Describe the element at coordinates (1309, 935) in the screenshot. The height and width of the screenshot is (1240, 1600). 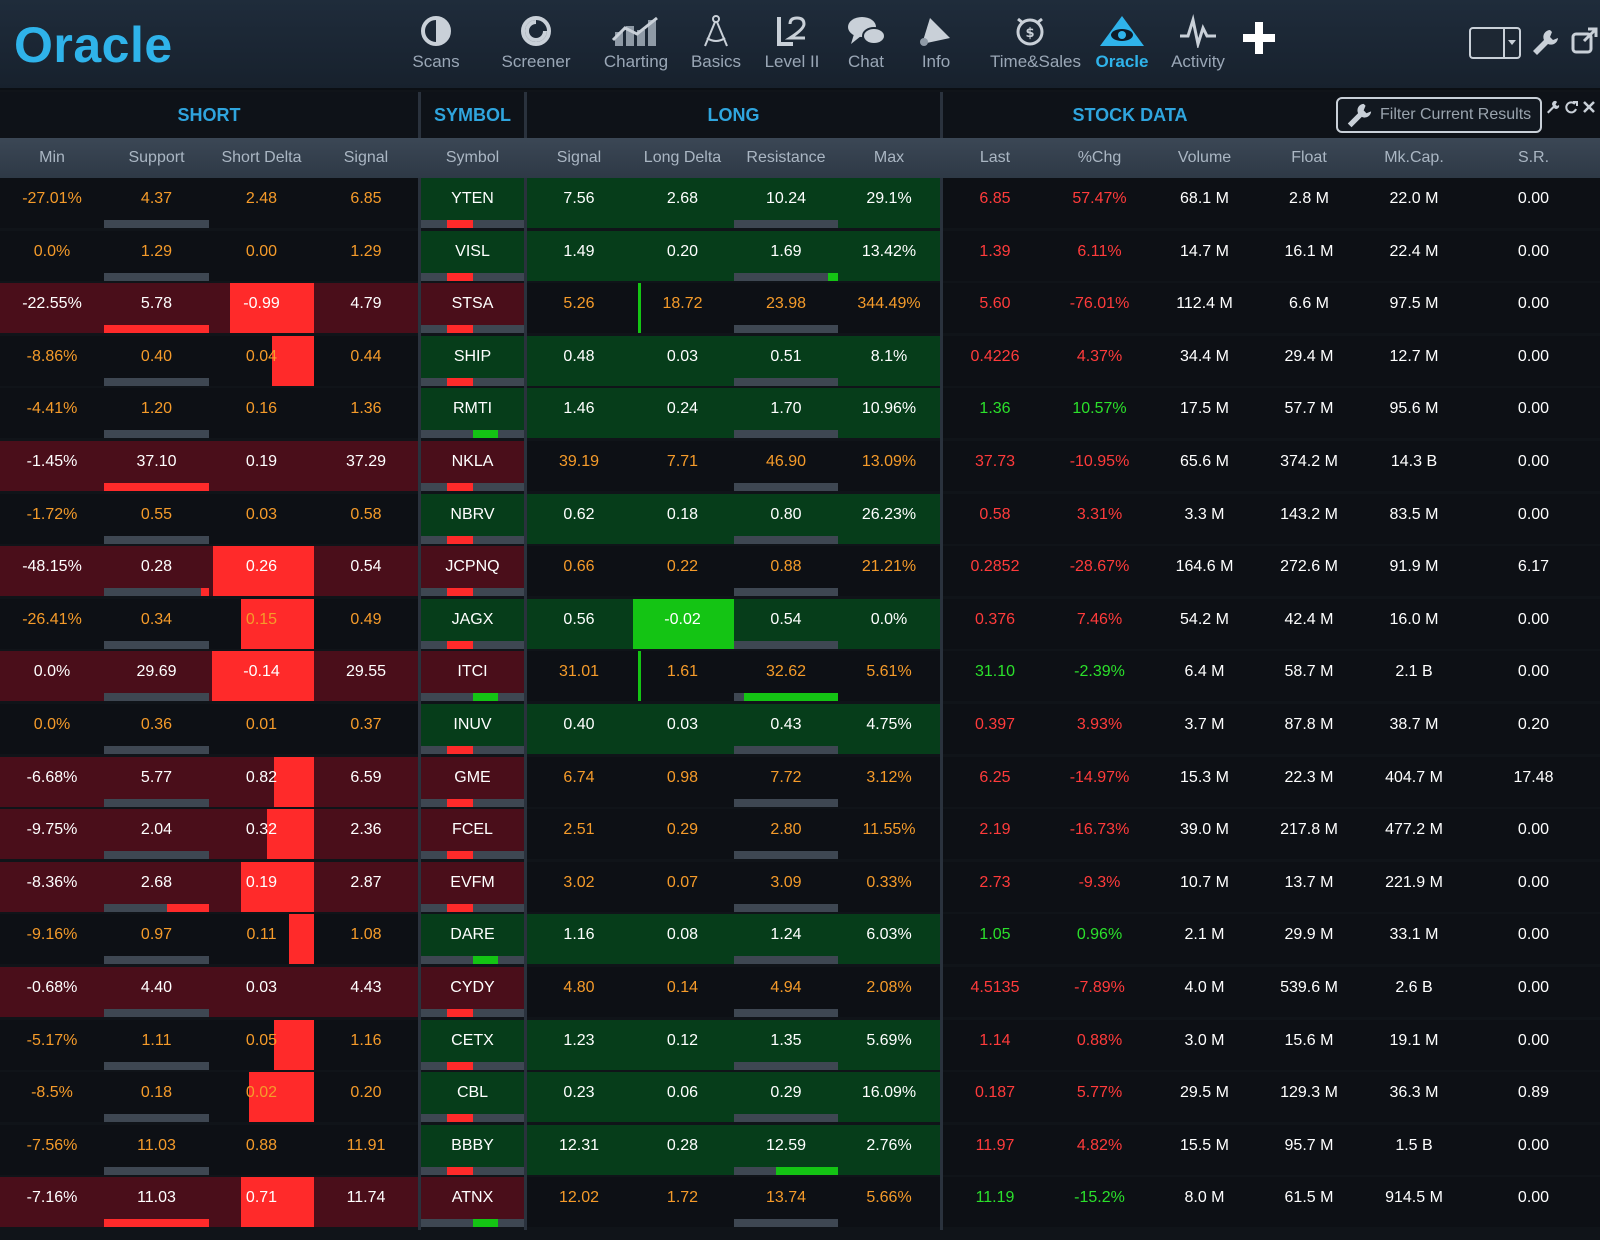
I see `cell-value: 29.9 M` at that location.